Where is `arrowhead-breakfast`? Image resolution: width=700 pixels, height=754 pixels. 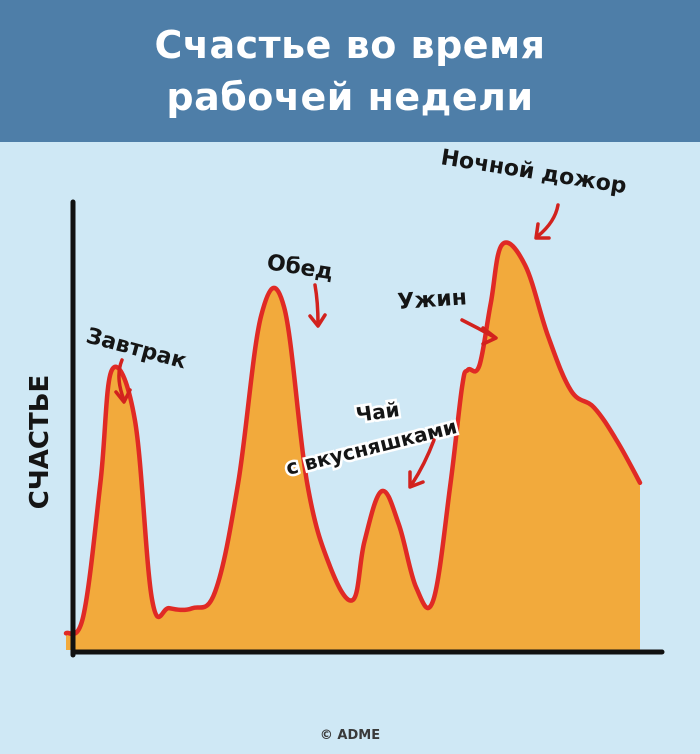
arrowhead-breakfast is located at coordinates (123, 396).